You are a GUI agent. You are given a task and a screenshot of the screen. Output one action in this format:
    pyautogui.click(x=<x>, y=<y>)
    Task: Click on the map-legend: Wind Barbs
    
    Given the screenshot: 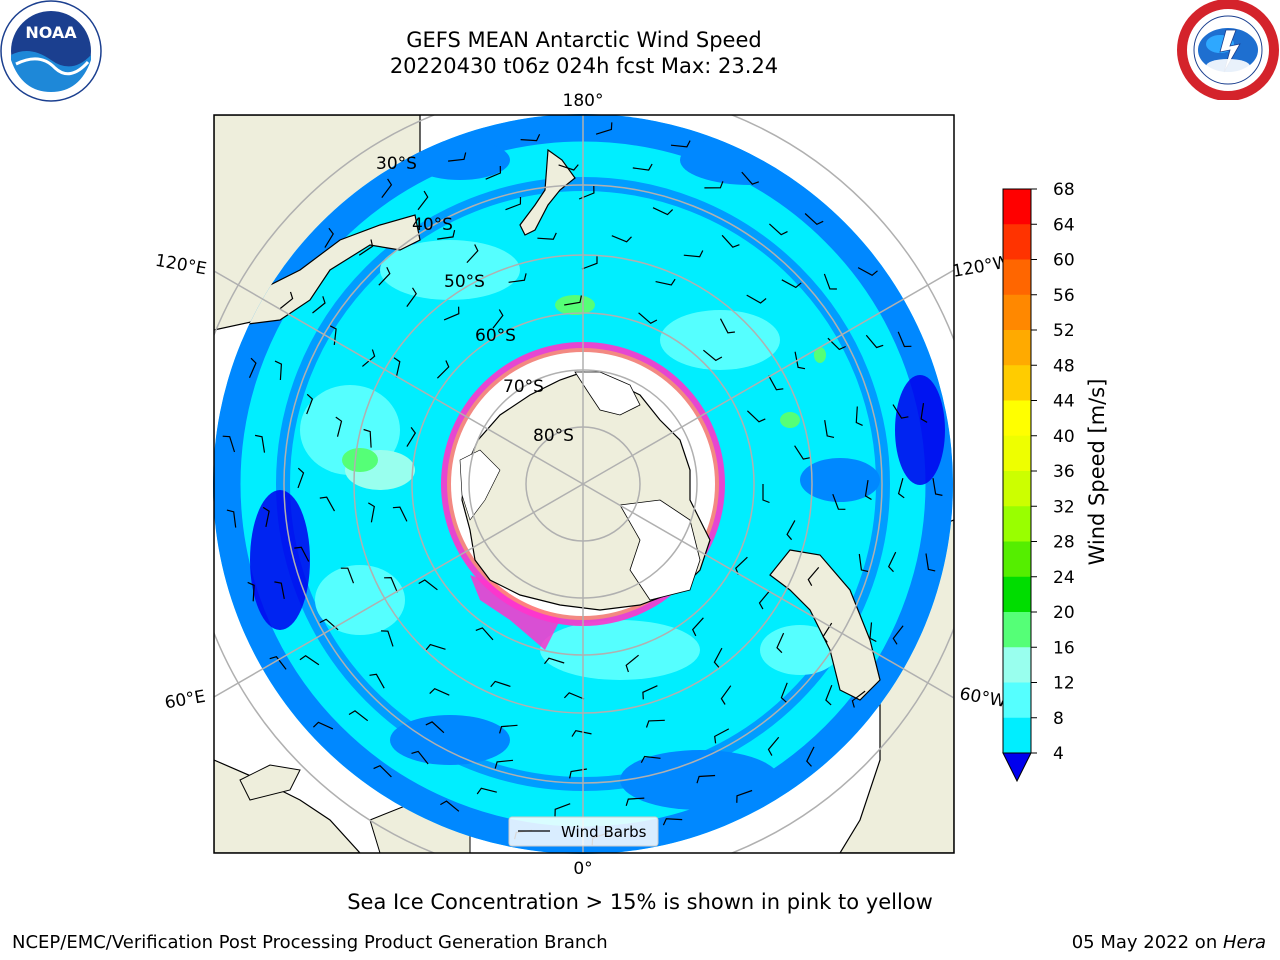 What is the action you would take?
    pyautogui.click(x=583, y=831)
    